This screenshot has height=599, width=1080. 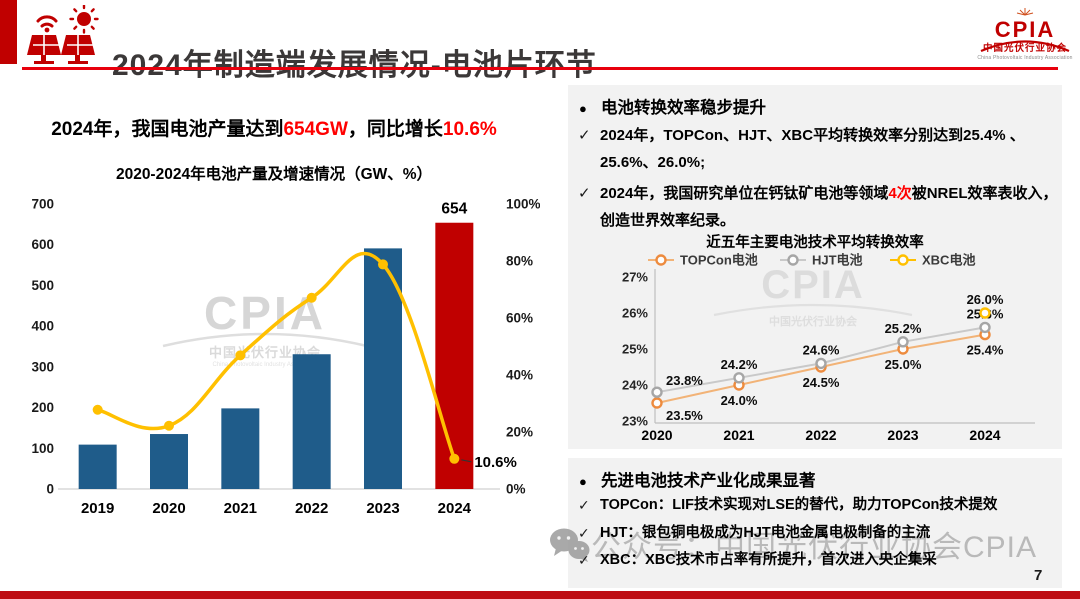 I want to click on bar-2019, so click(x=97, y=466).